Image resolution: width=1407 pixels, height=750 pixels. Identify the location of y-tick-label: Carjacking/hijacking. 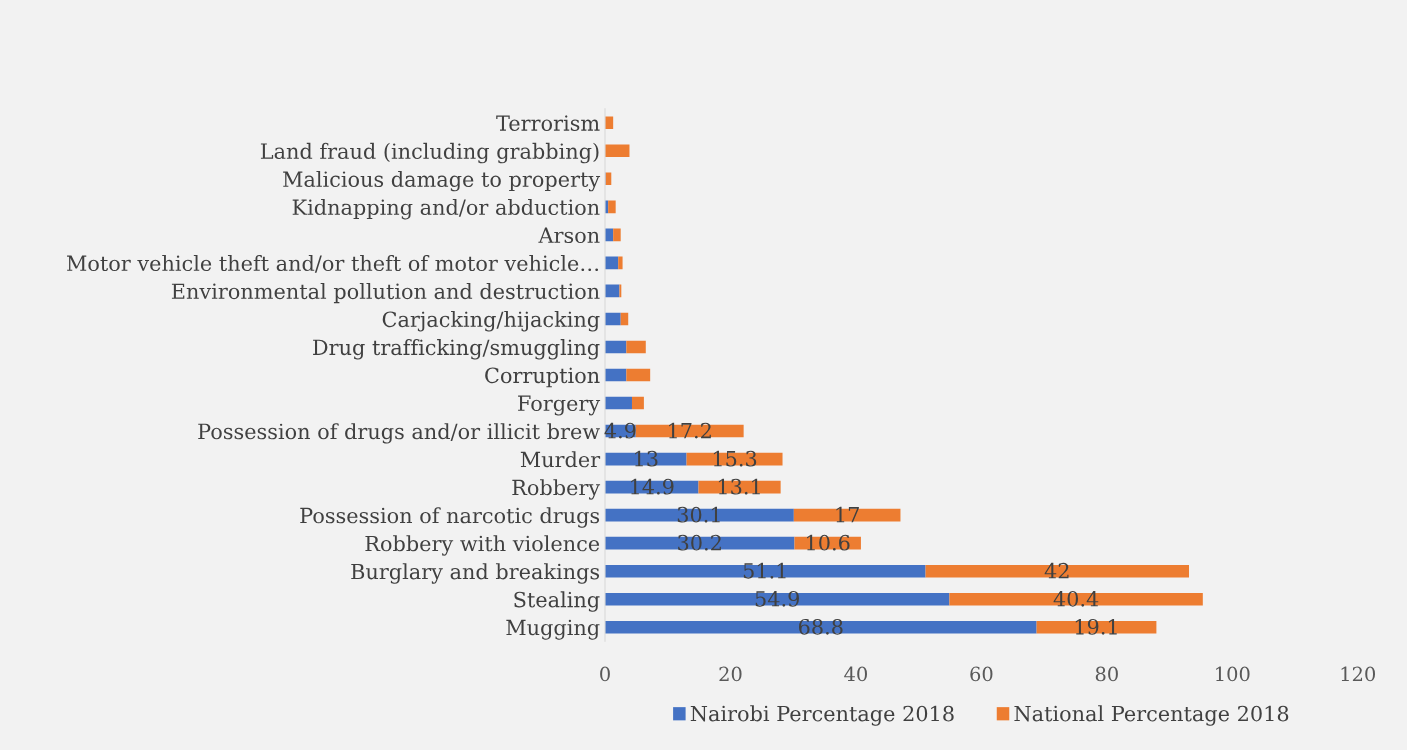
(491, 321).